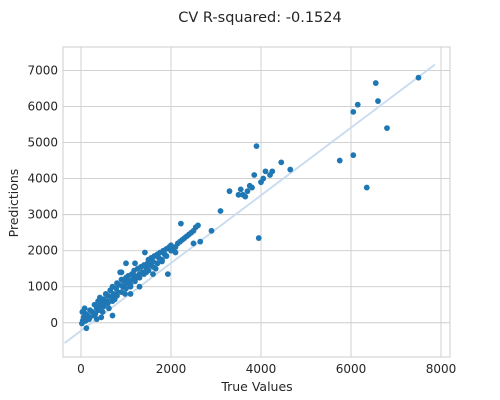 This screenshot has height=400, width=500. I want to click on x-axis-label: True Values, so click(256, 386).